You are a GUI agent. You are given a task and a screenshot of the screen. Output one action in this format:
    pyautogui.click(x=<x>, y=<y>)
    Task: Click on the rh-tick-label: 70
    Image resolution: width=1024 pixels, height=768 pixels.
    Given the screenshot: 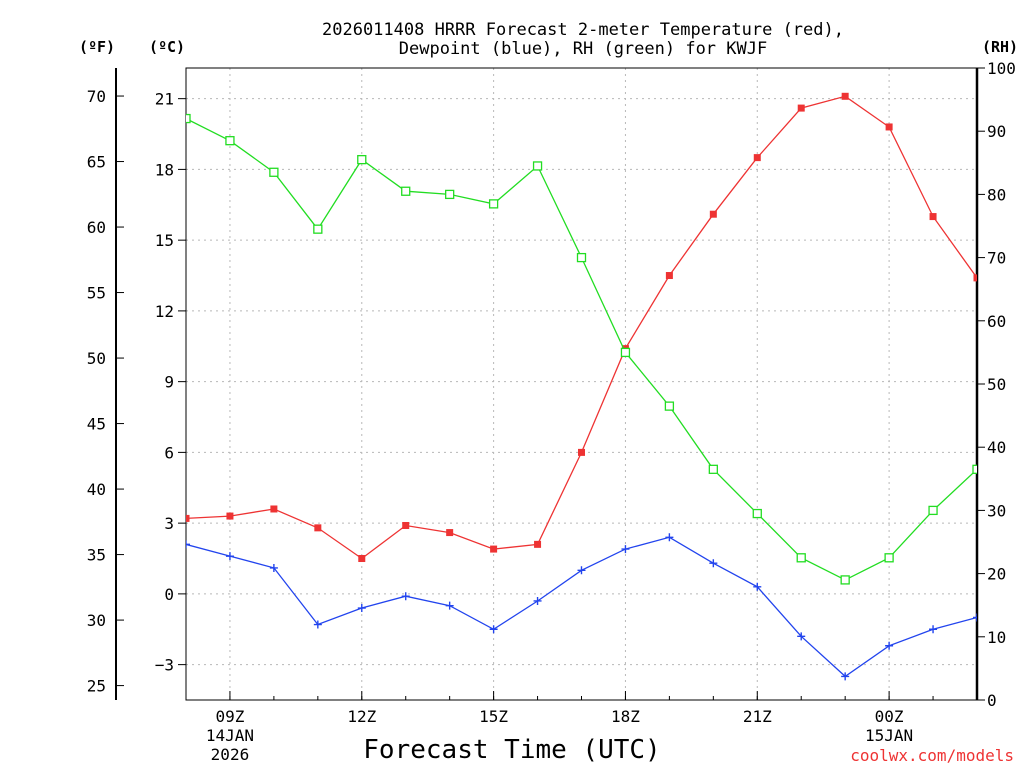 What is the action you would take?
    pyautogui.click(x=996, y=258)
    